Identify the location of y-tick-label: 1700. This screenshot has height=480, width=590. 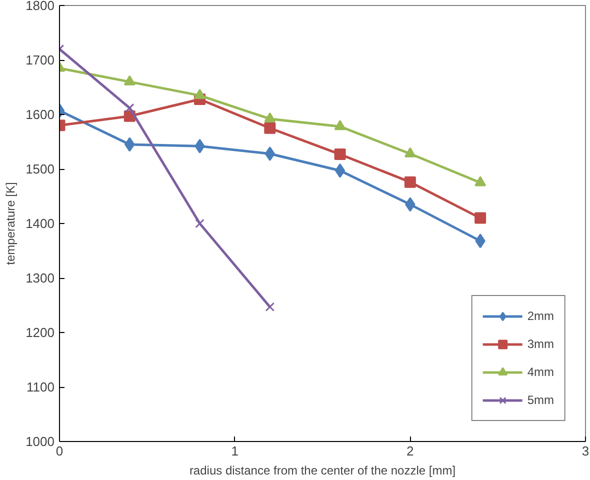
(40, 60).